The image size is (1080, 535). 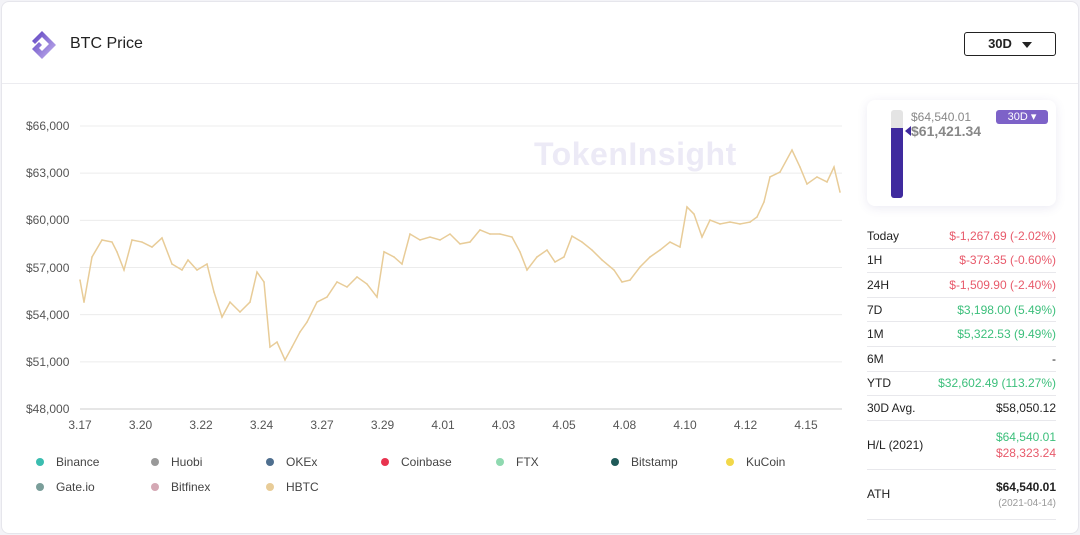 I want to click on legend-item-okex: OKEx, so click(x=291, y=462).